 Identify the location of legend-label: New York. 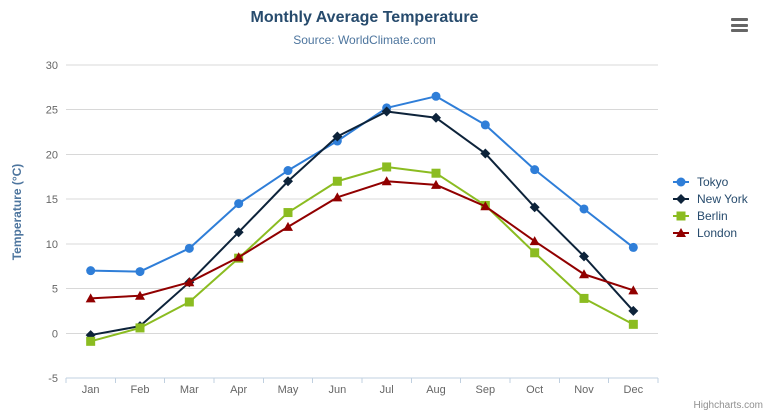
(722, 199).